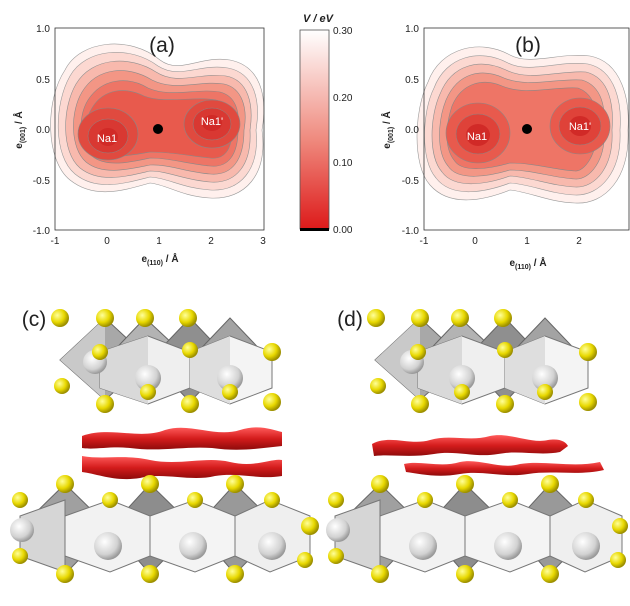 This screenshot has height=606, width=630. Describe the element at coordinates (412, 29) in the screenshot. I see `ytick-b-0: 1.0` at that location.